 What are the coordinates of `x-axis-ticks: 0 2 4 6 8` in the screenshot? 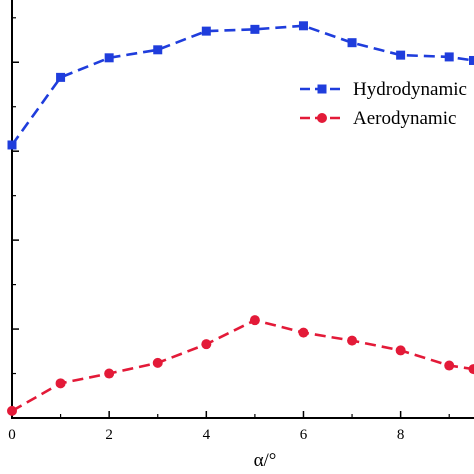 It's located at (229, 427).